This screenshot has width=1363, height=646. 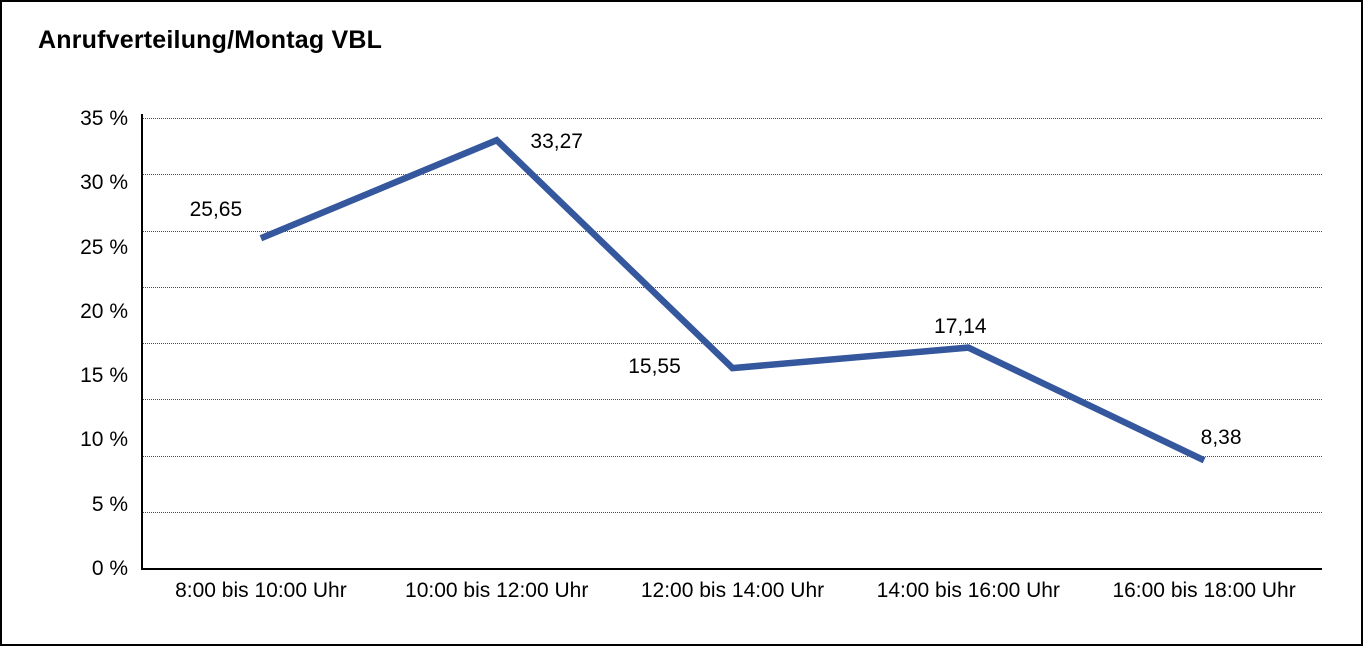 I want to click on data-point-label: 25,65, so click(x=216, y=210).